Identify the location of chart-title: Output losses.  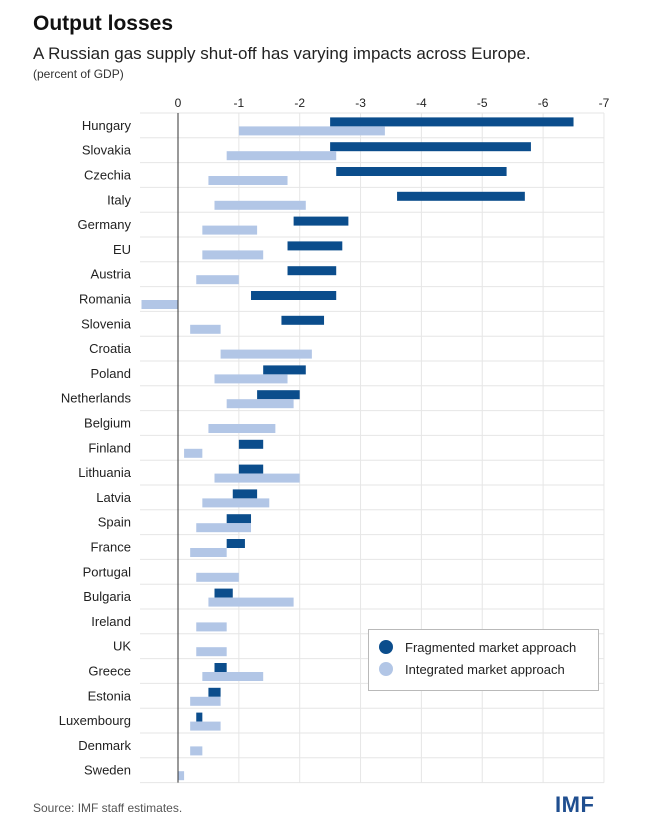
(103, 23).